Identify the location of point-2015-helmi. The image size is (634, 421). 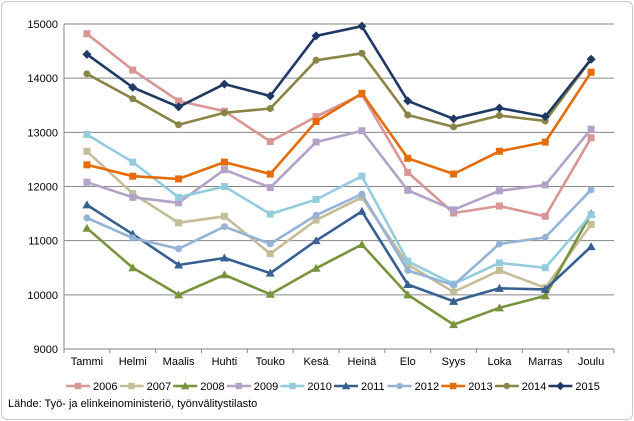
(133, 87).